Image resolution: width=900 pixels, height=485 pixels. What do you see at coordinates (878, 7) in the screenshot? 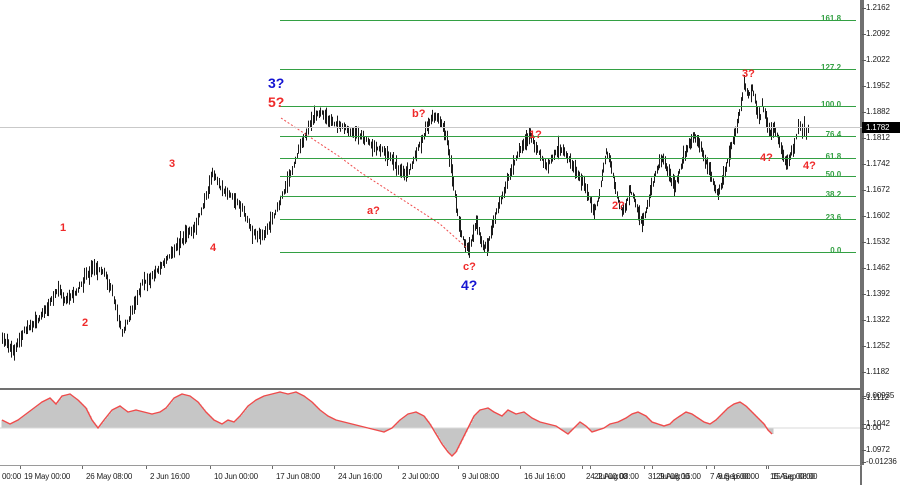
I see `price-tick-label: 1.2162` at bounding box center [878, 7].